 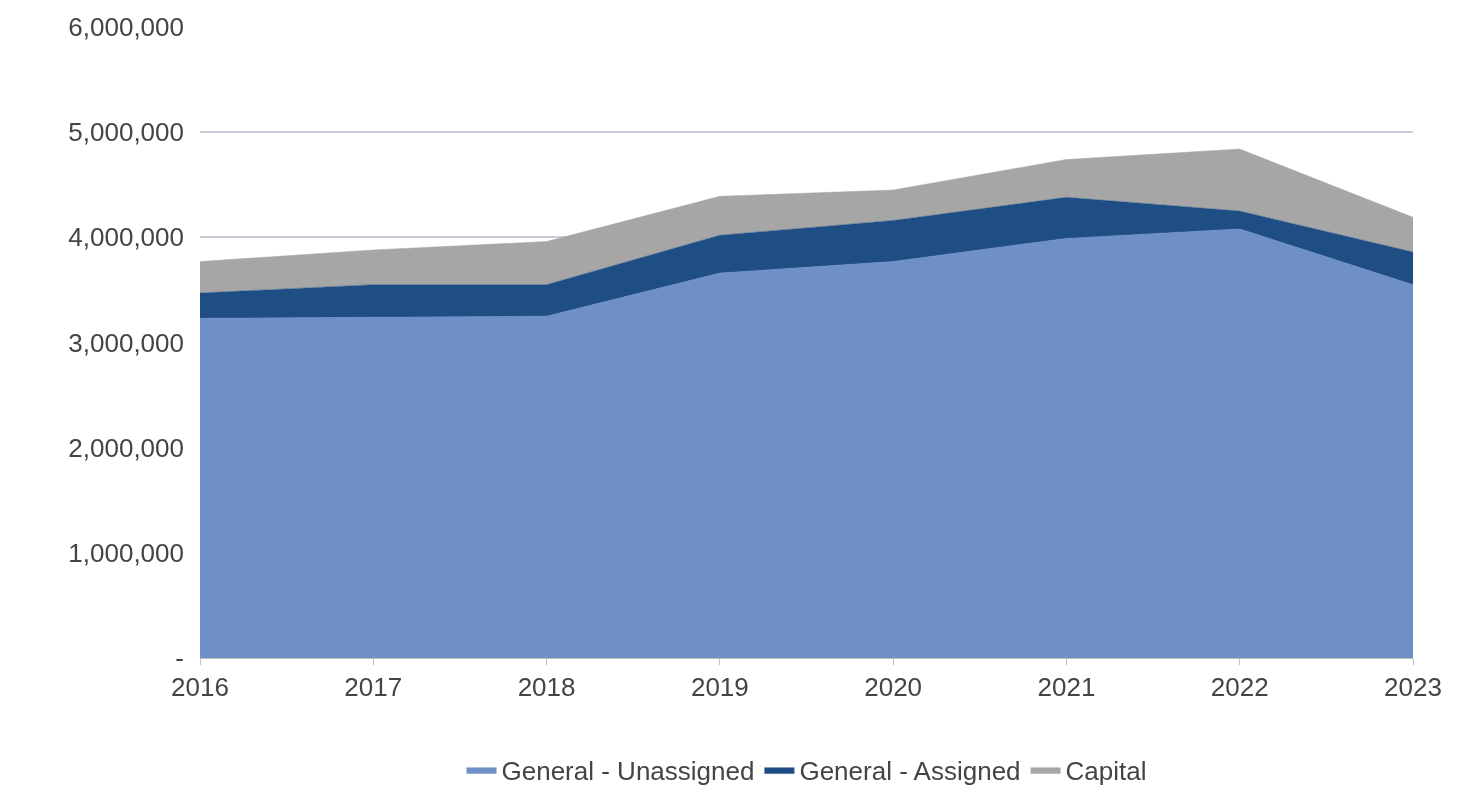 What do you see at coordinates (126, 237) in the screenshot?
I see `y-tick-label: 4,000,000` at bounding box center [126, 237].